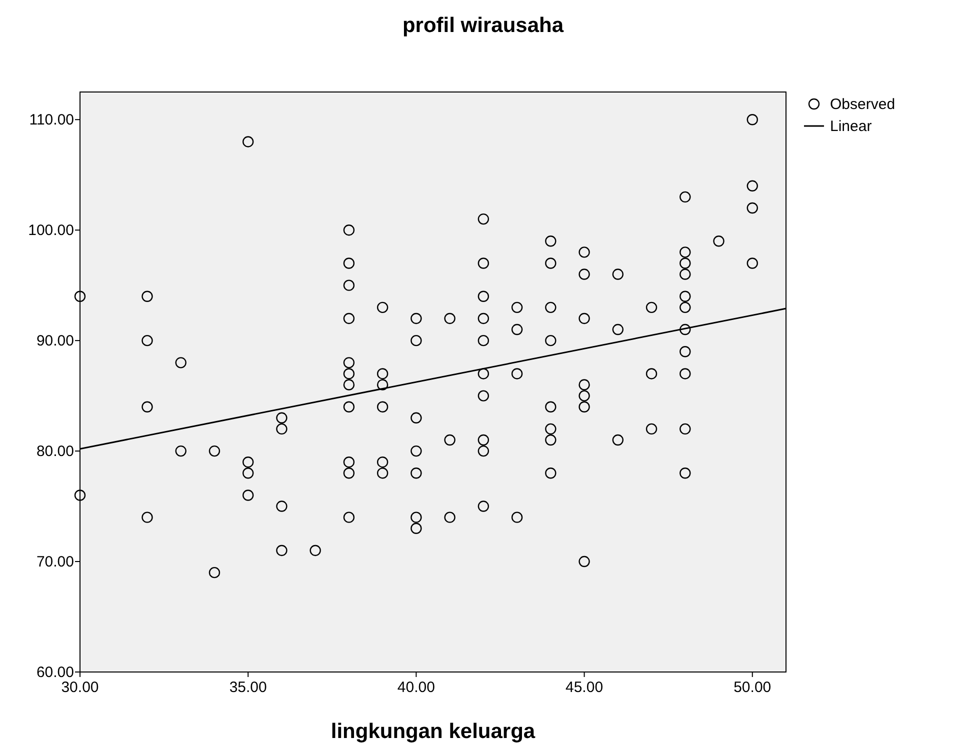 The width and height of the screenshot is (974, 752). I want to click on x-tick-label: 35.00, so click(248, 687).